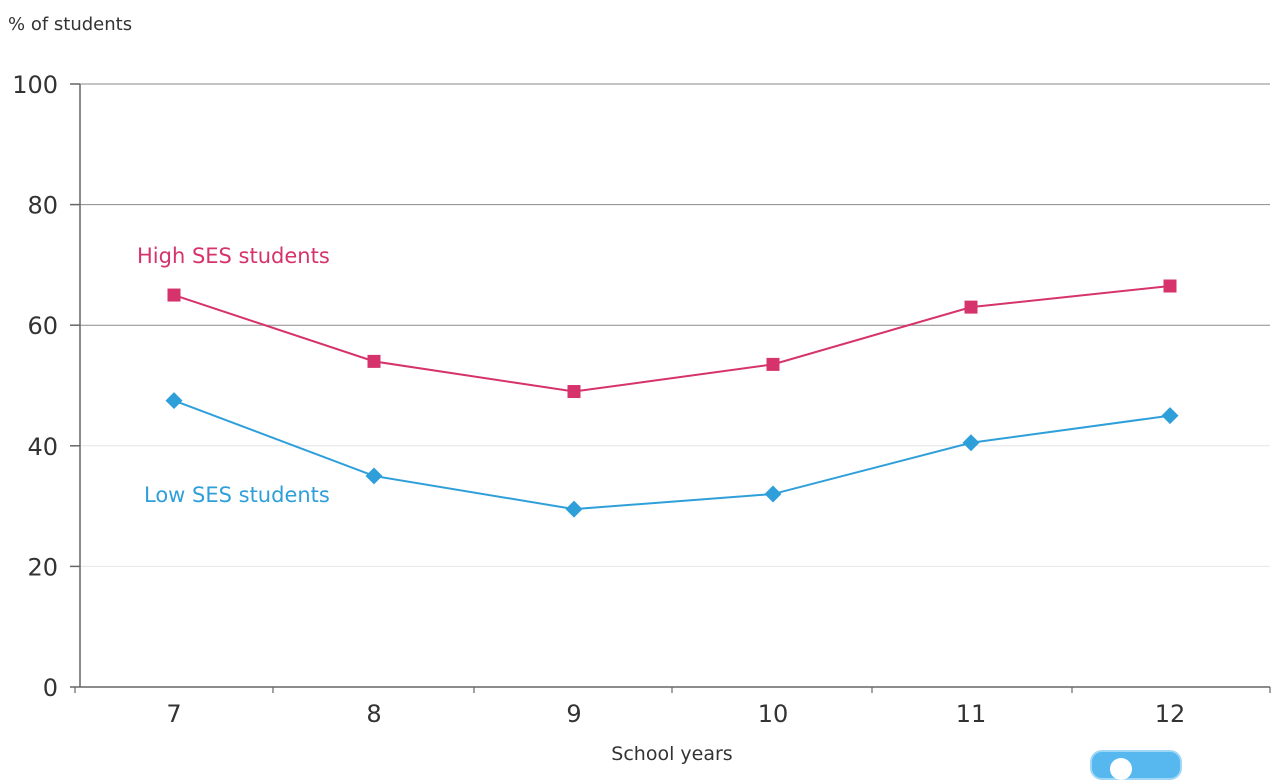 The image size is (1281, 780). What do you see at coordinates (573, 714) in the screenshot?
I see `x-tick-label: 9` at bounding box center [573, 714].